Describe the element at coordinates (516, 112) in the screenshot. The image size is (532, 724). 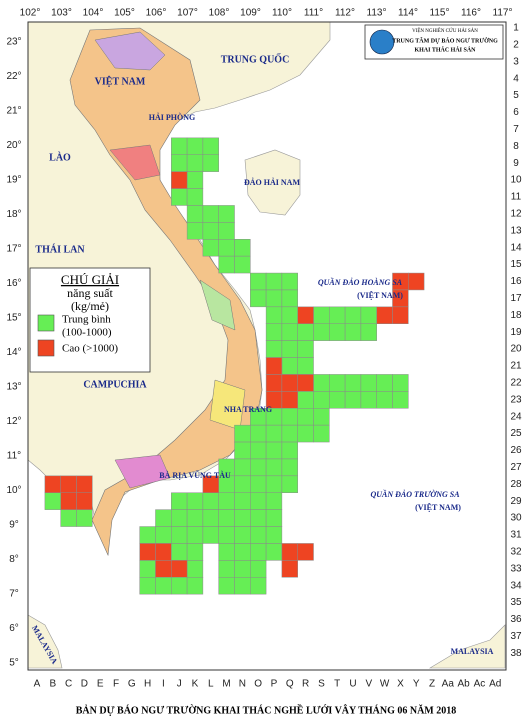
I see `row-label: 6` at that location.